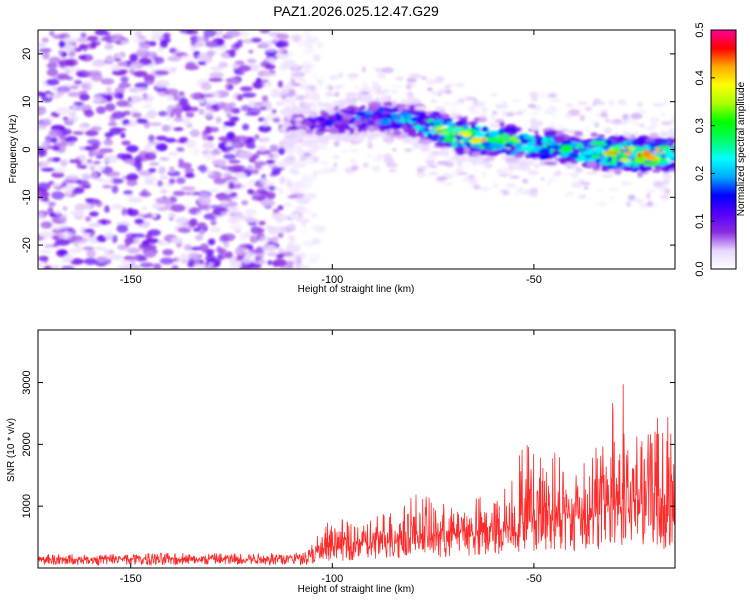  Describe the element at coordinates (700, 29) in the screenshot. I see `colorbar-tick-label: 0.5` at that location.